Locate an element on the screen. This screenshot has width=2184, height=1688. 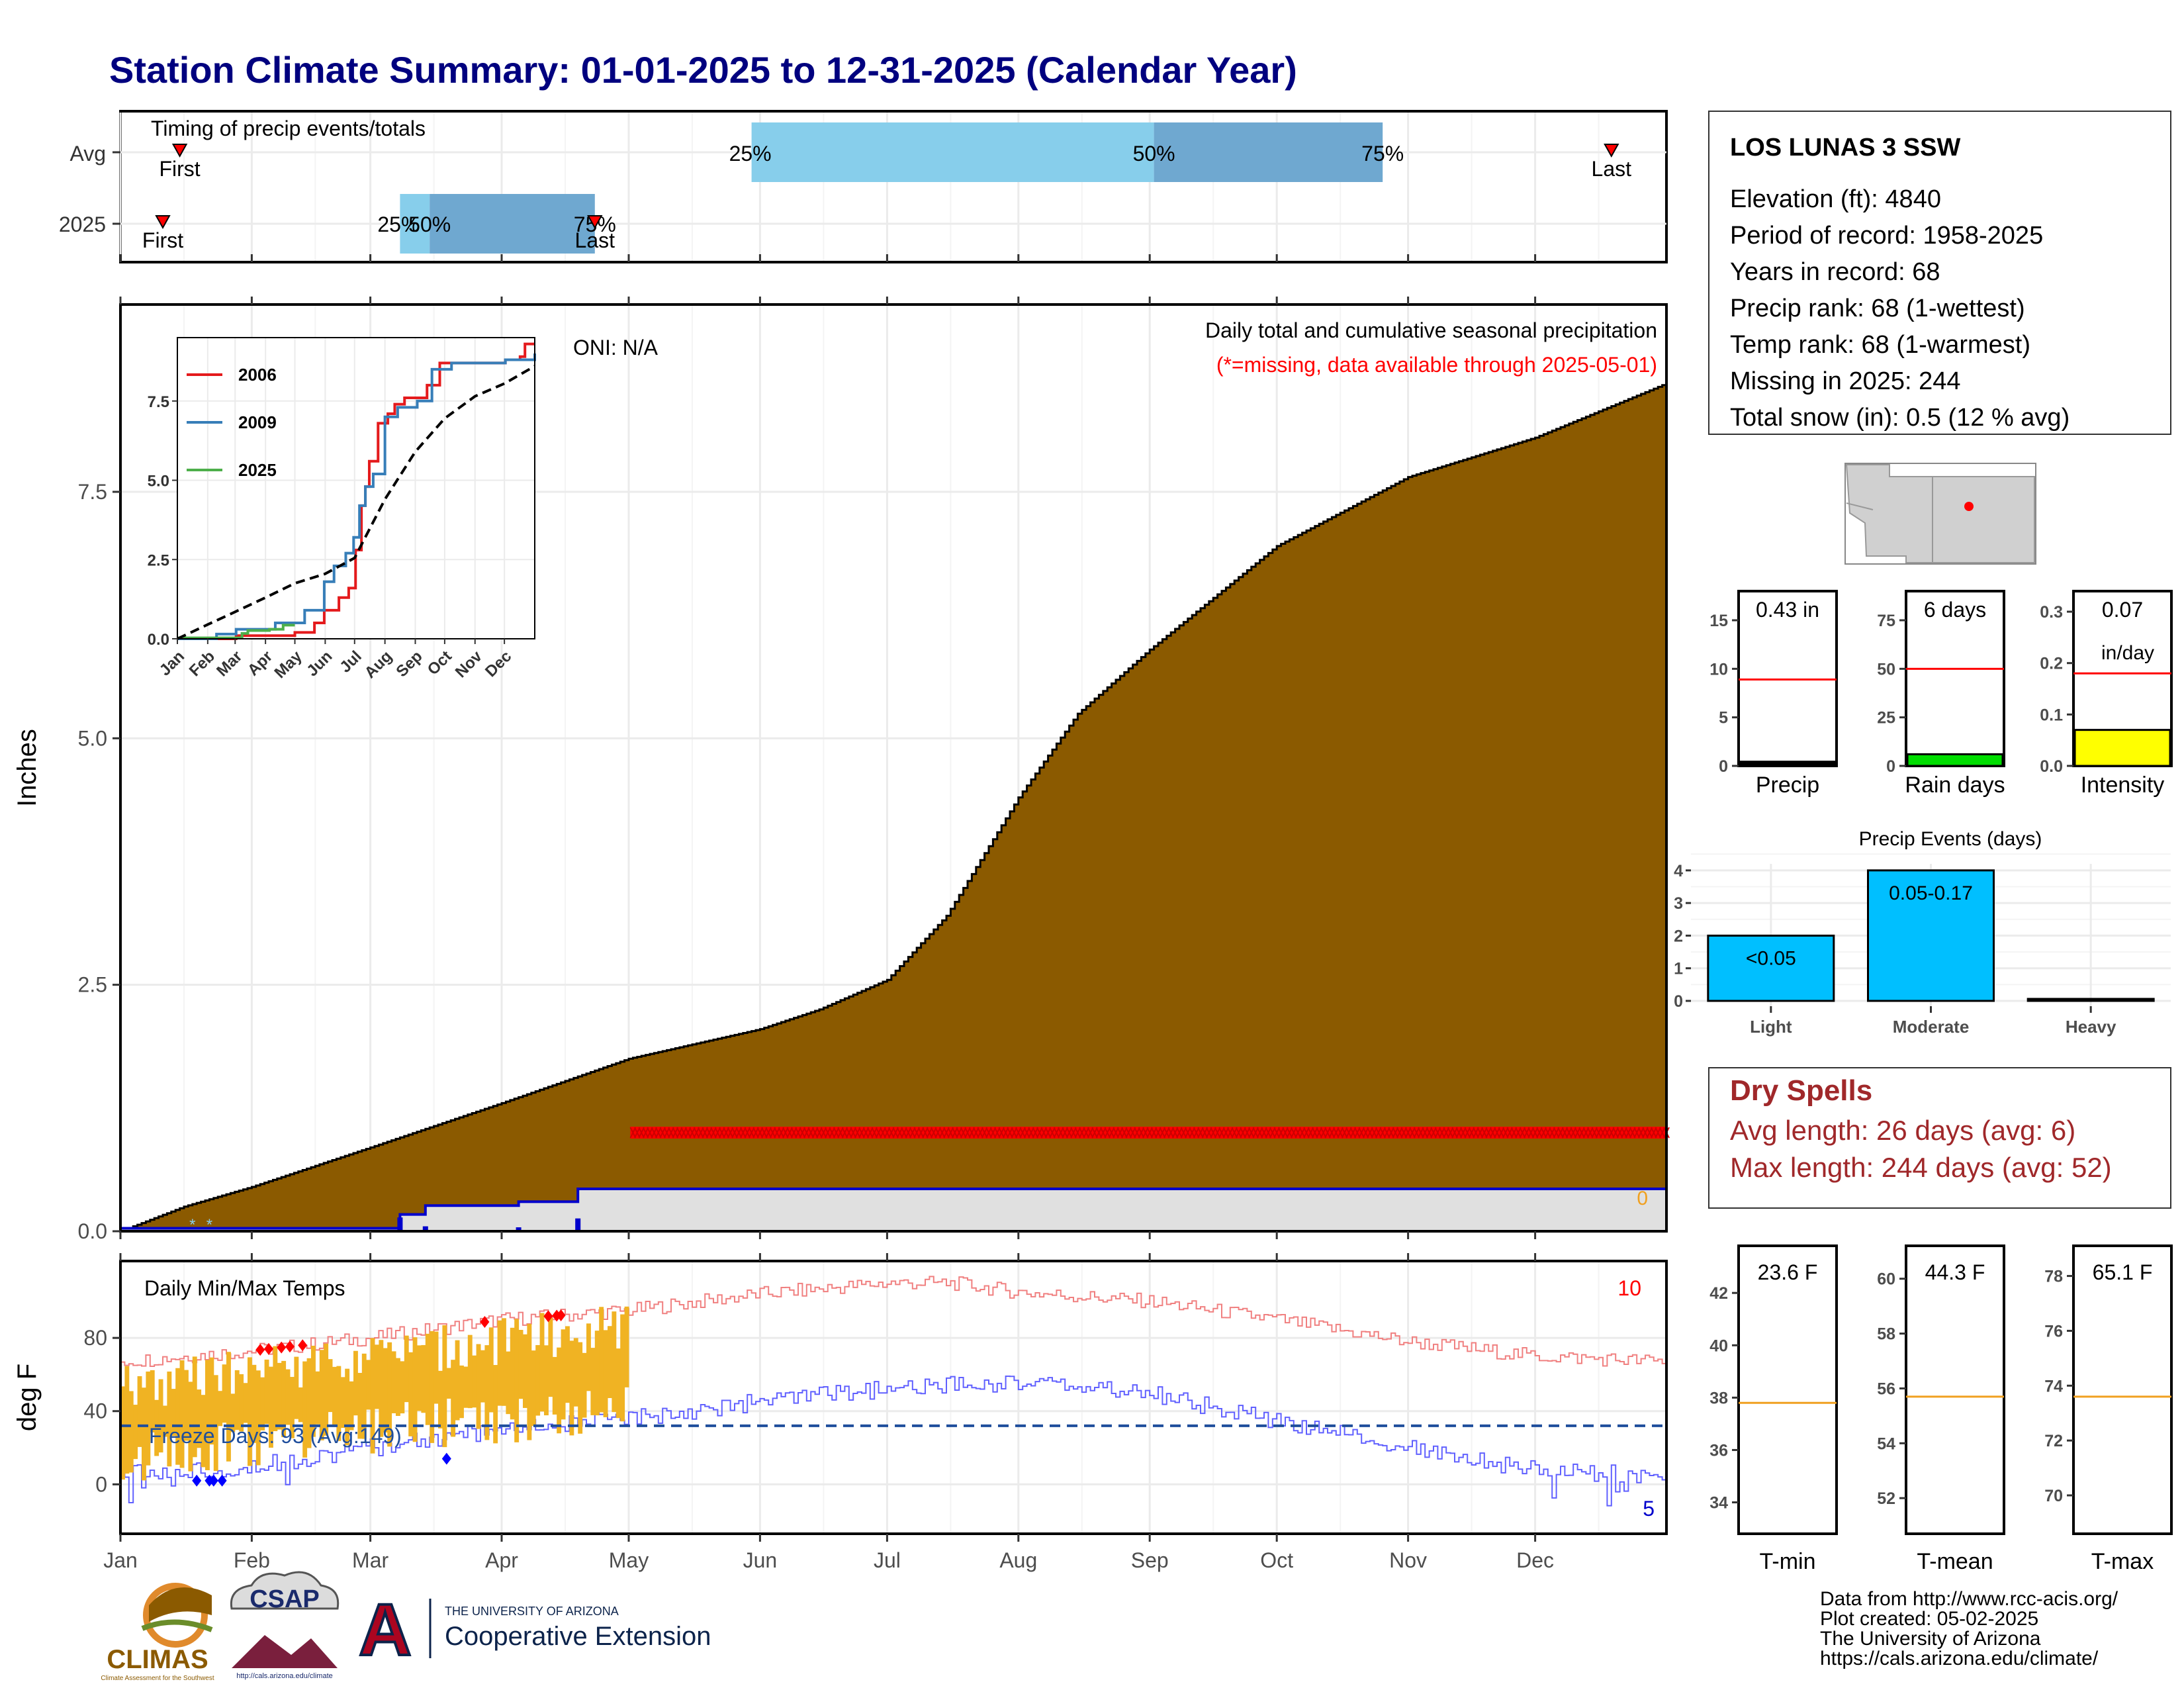
timing-avg-p25-label: 25% is located at coordinates (751, 153).